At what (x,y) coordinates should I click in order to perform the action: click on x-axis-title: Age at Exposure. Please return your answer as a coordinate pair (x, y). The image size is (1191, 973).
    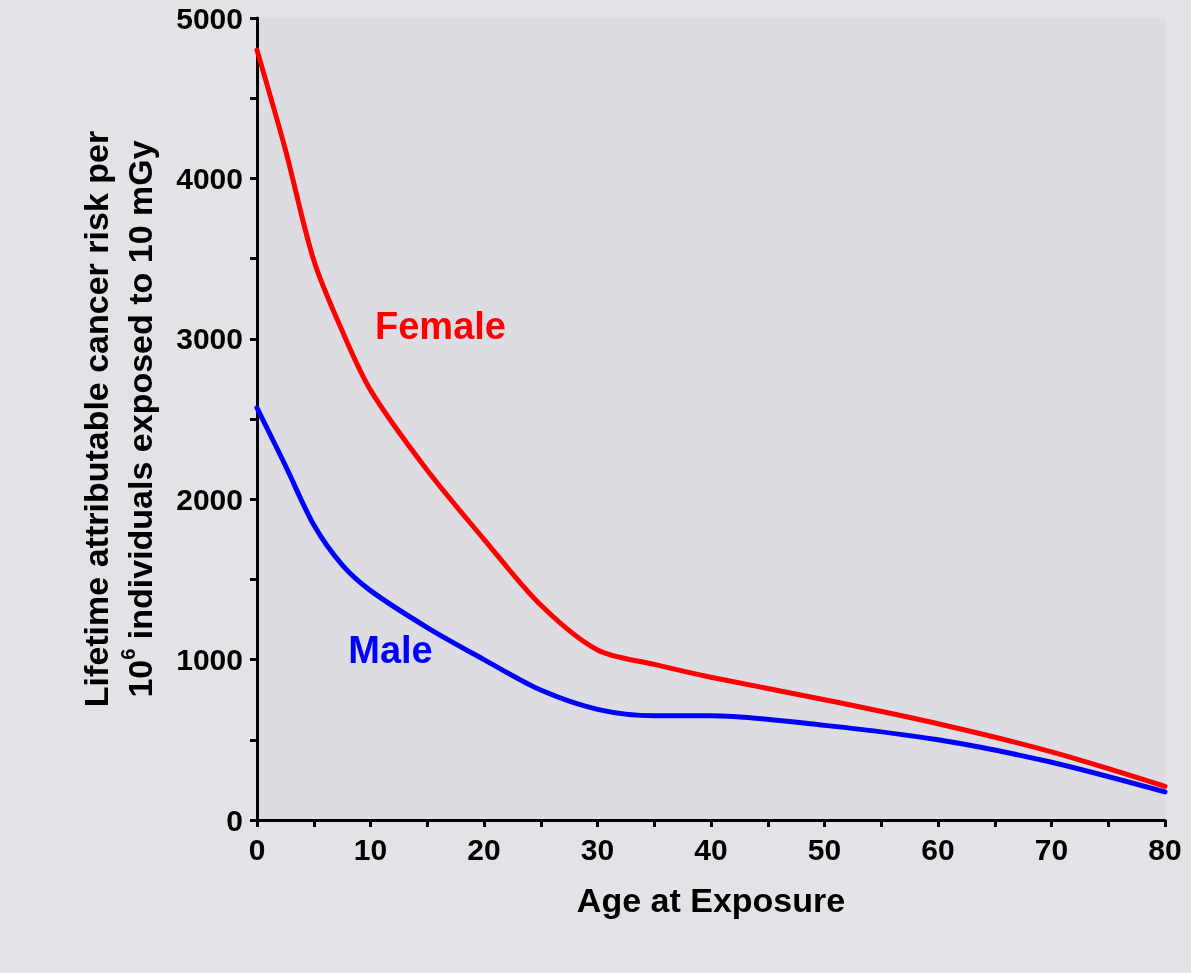
    Looking at the image, I should click on (711, 900).